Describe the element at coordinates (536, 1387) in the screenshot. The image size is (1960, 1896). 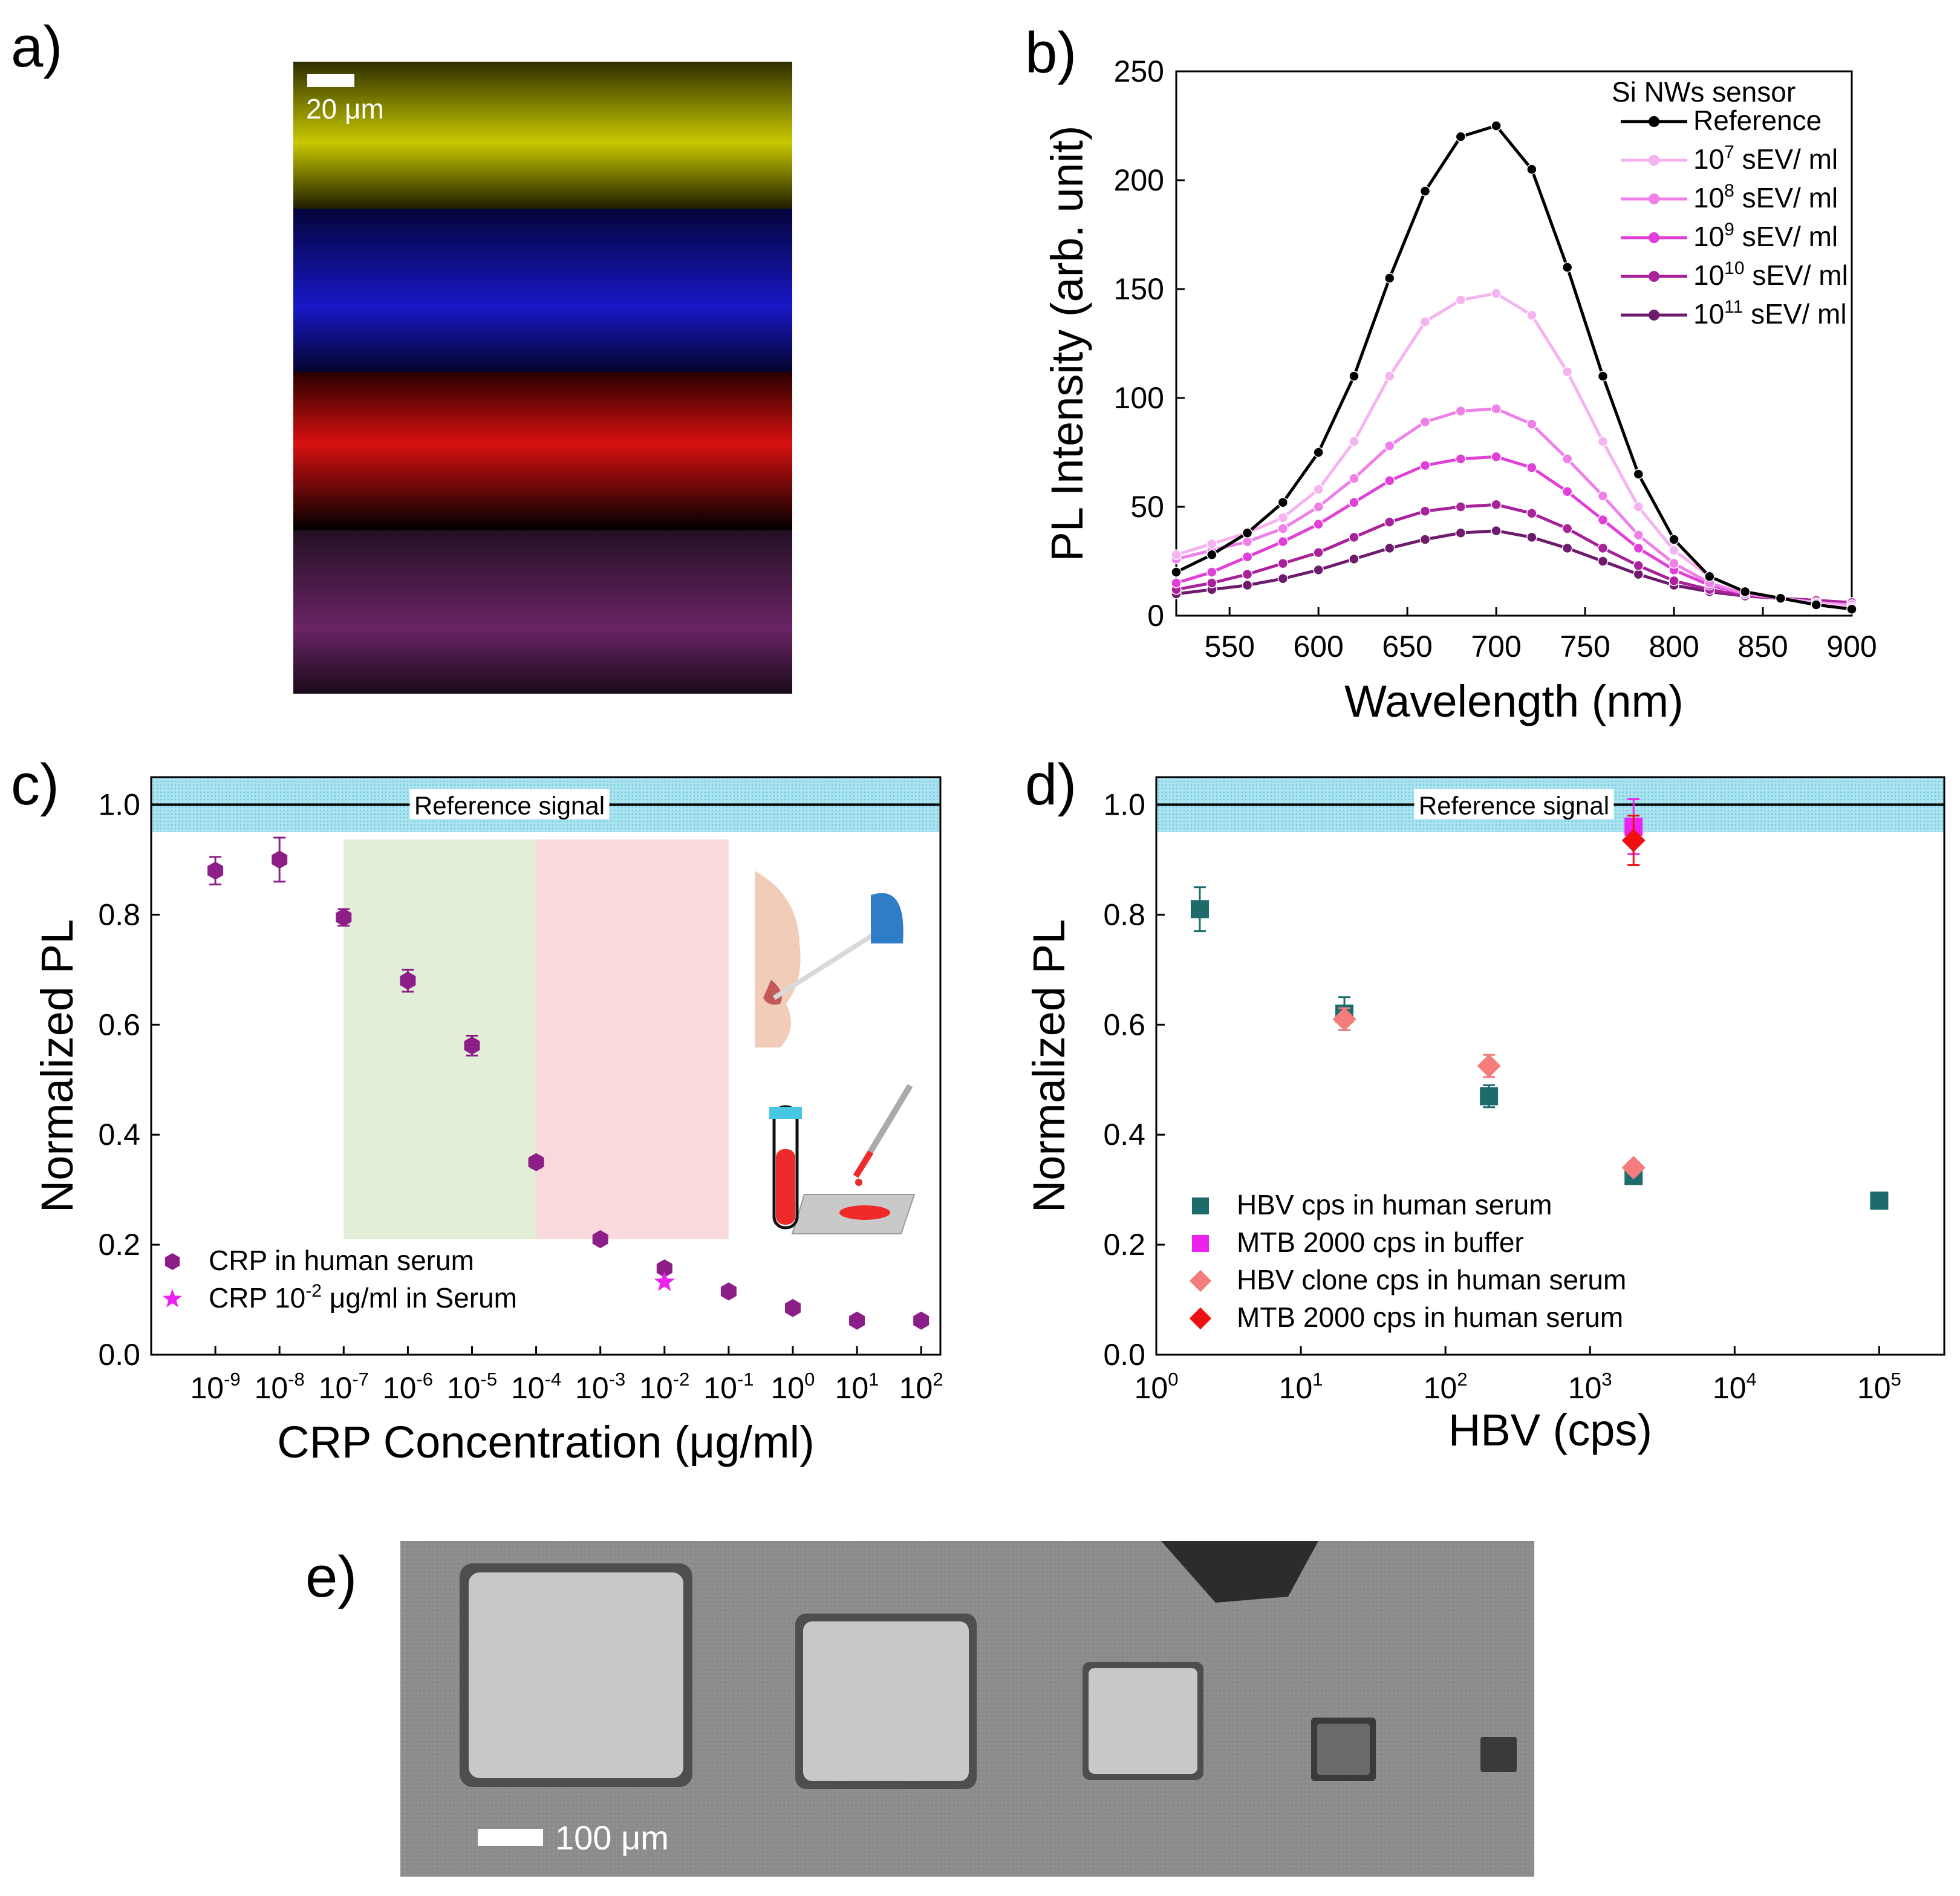
I see `x-tick-label: 10⁻⁴` at that location.